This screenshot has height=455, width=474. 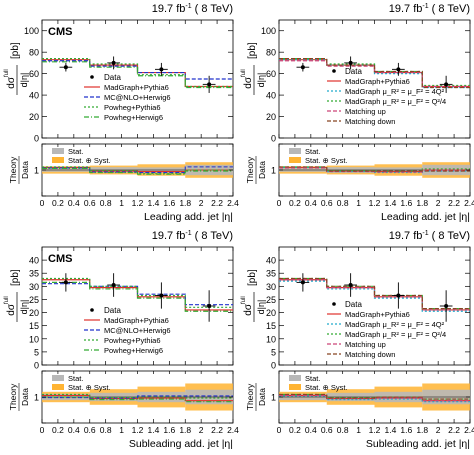 I want to click on lumi-label: 19.7 fb-1 ( 8 TeV), so click(x=192, y=9).